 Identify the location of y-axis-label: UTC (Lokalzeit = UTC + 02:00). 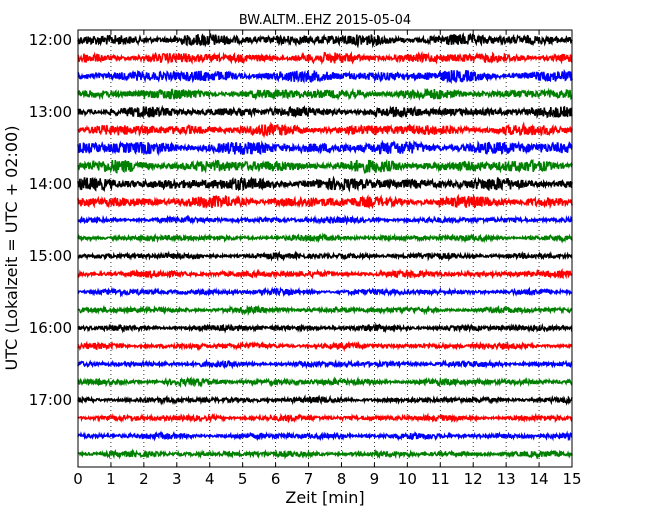
(11, 248).